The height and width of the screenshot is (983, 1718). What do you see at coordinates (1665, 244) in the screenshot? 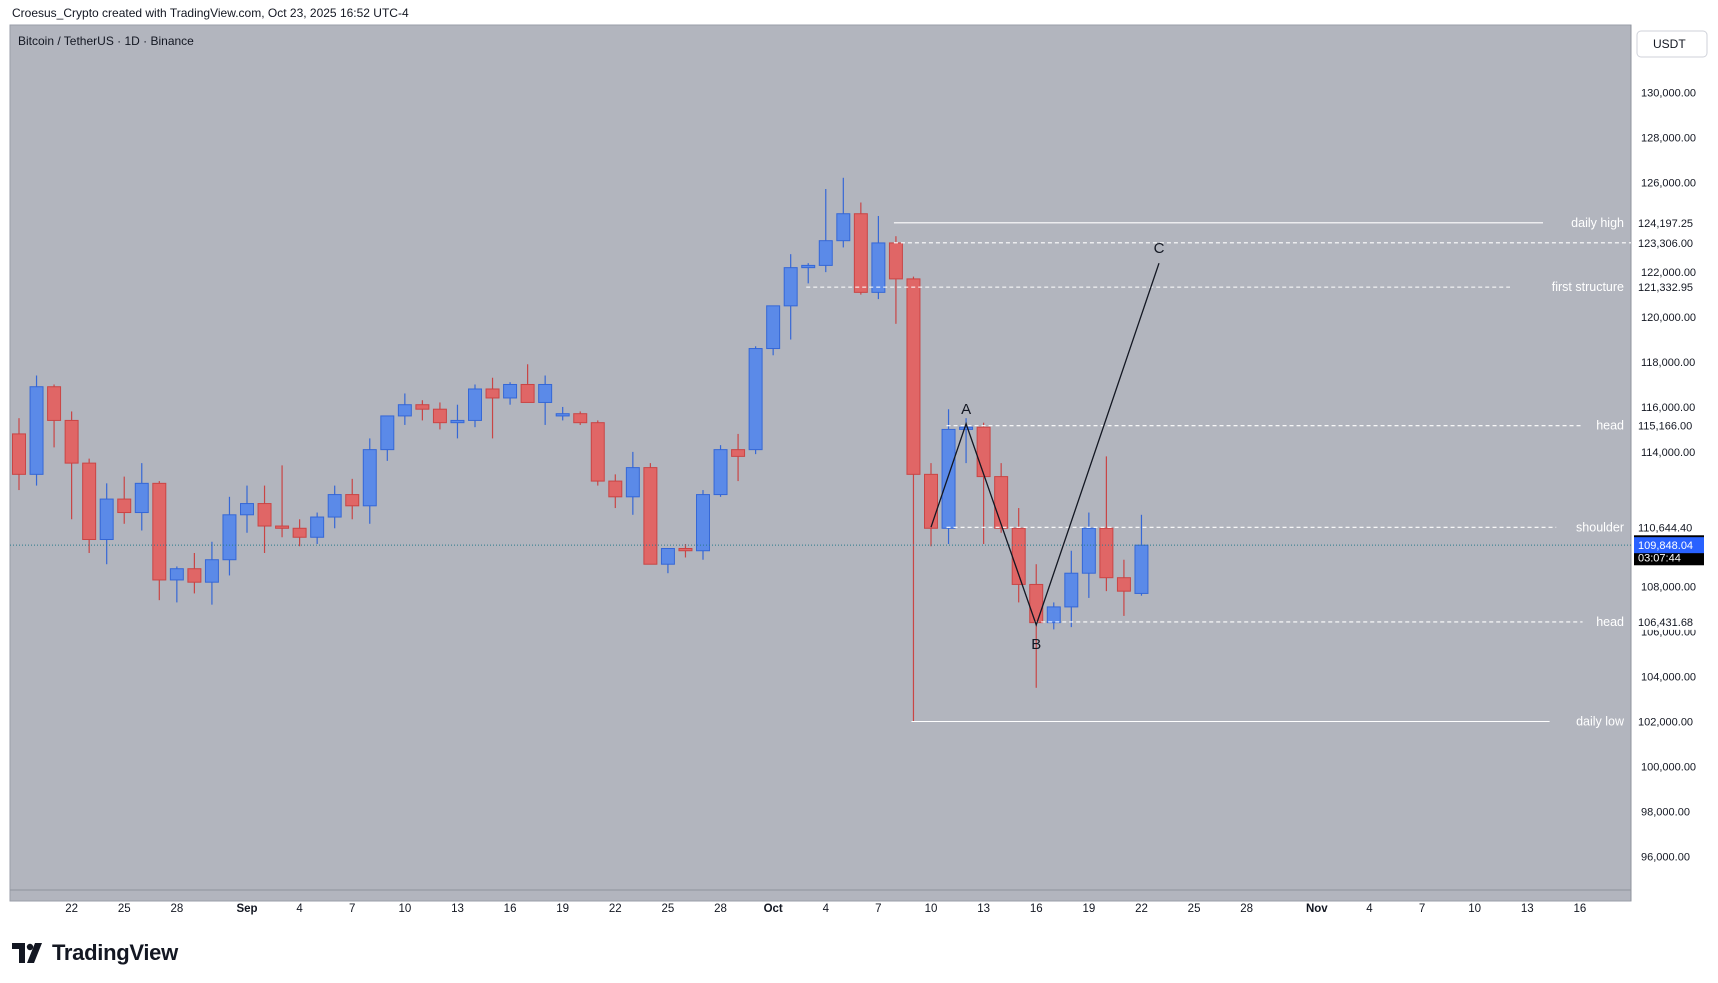
I see `price-tag-text: 123,306.00` at bounding box center [1665, 244].